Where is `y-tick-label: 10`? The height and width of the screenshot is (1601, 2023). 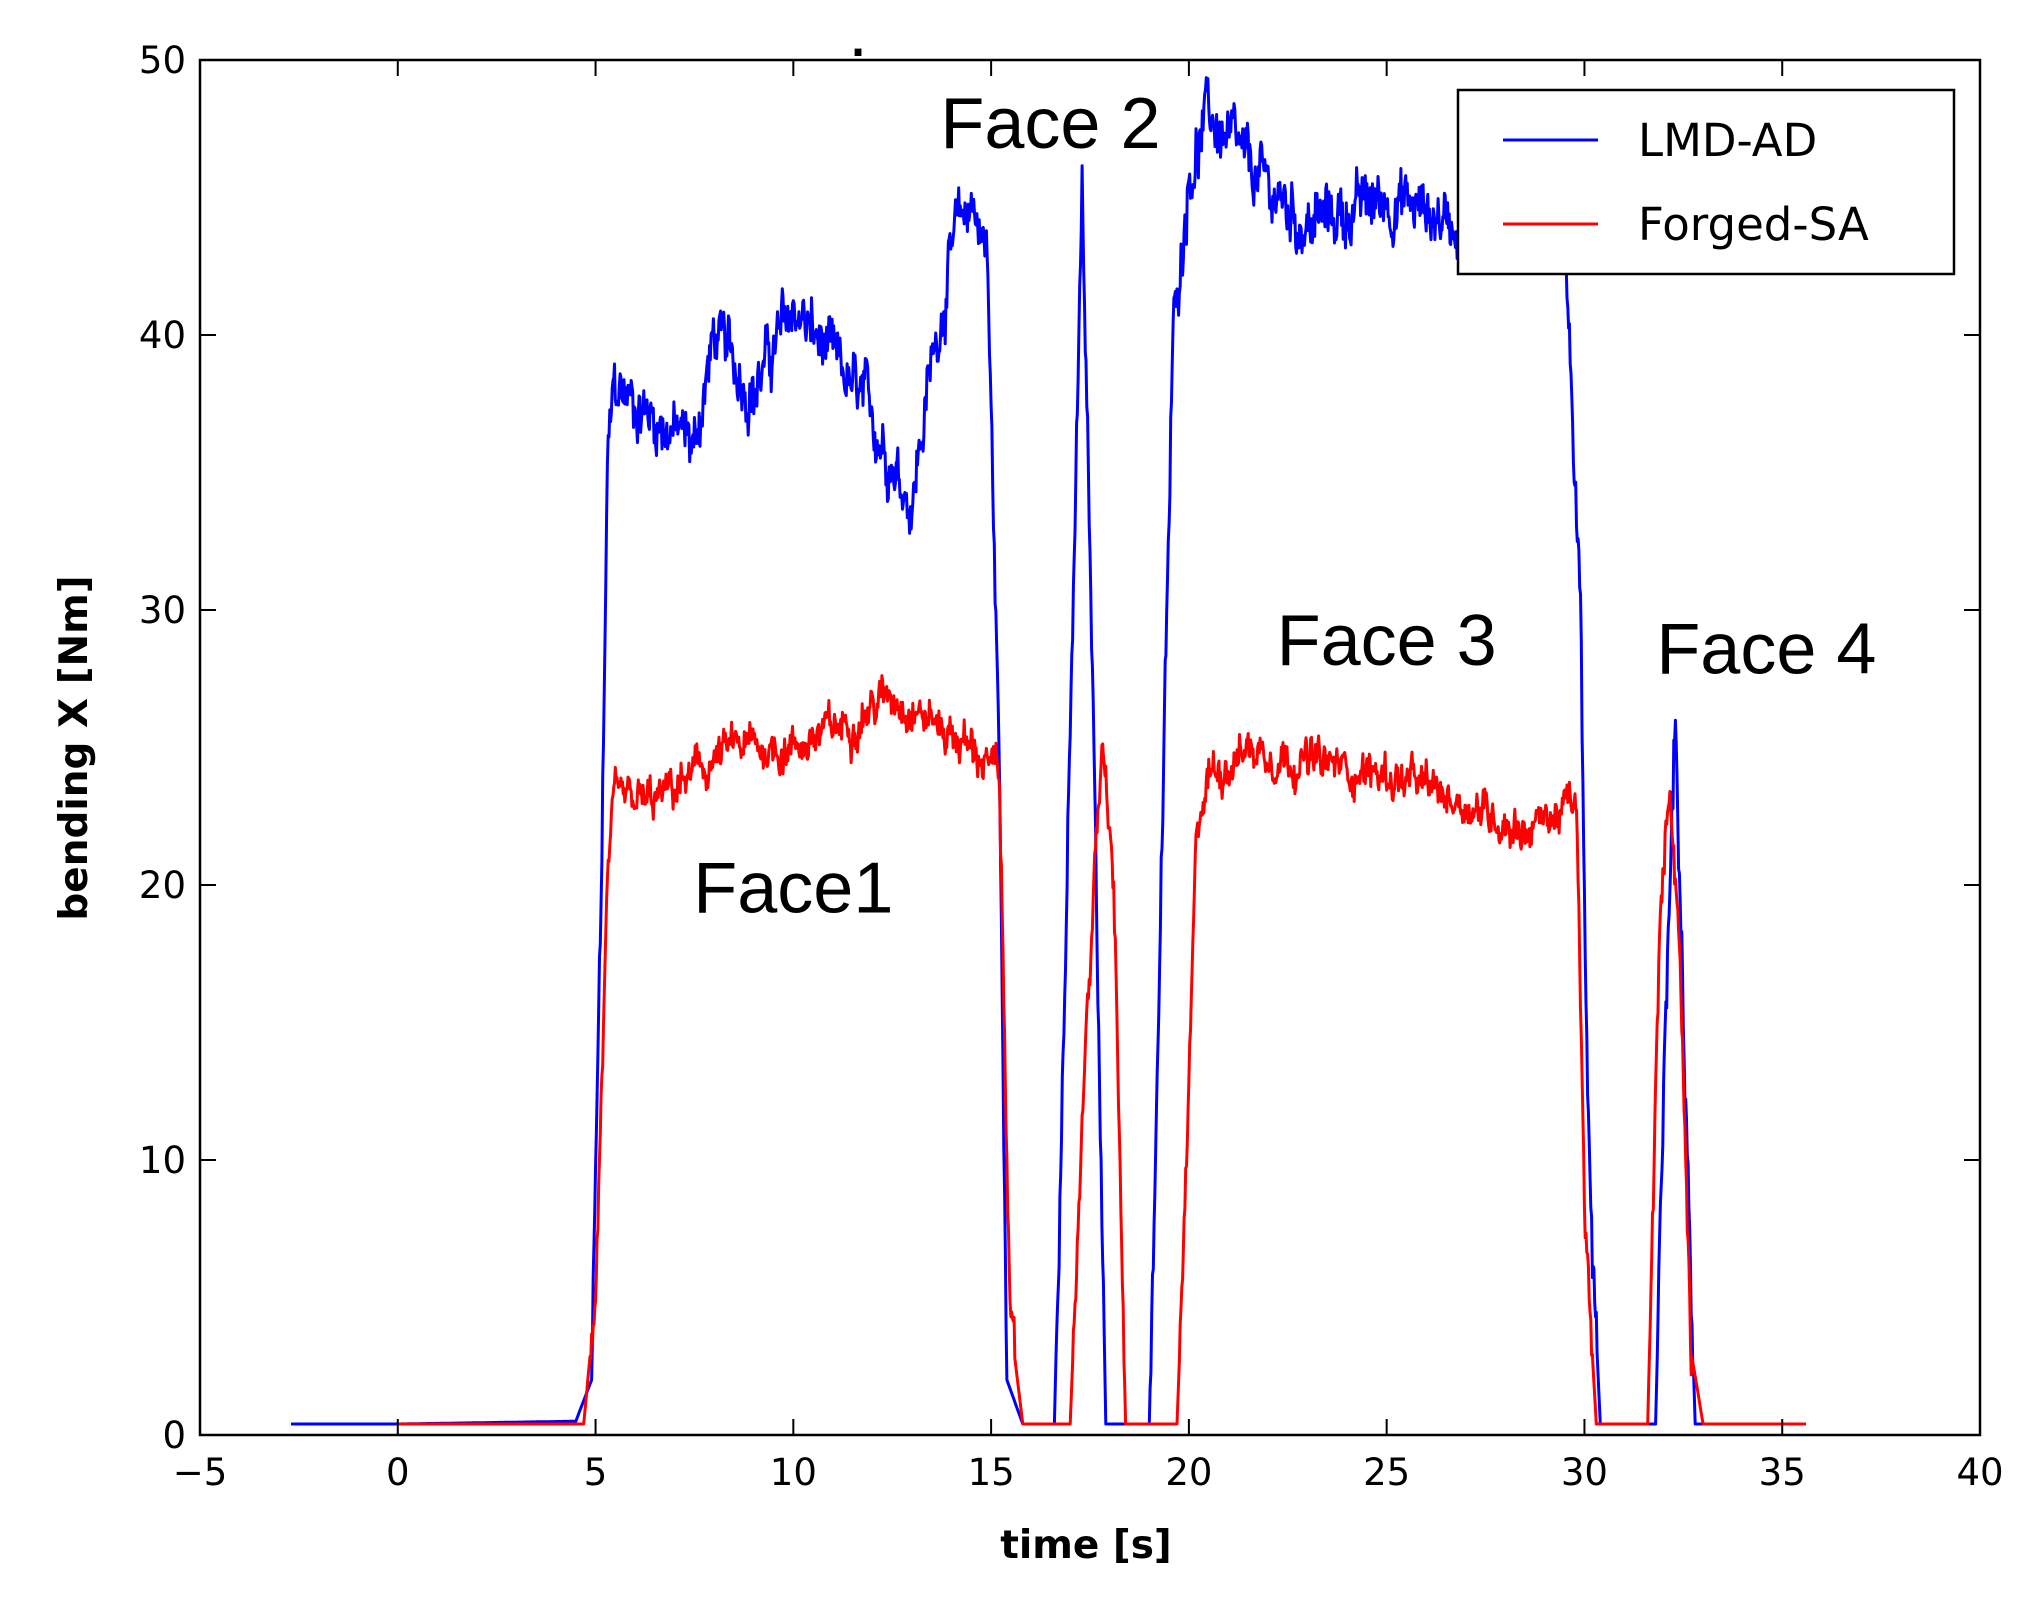
y-tick-label: 10 is located at coordinates (162, 1160).